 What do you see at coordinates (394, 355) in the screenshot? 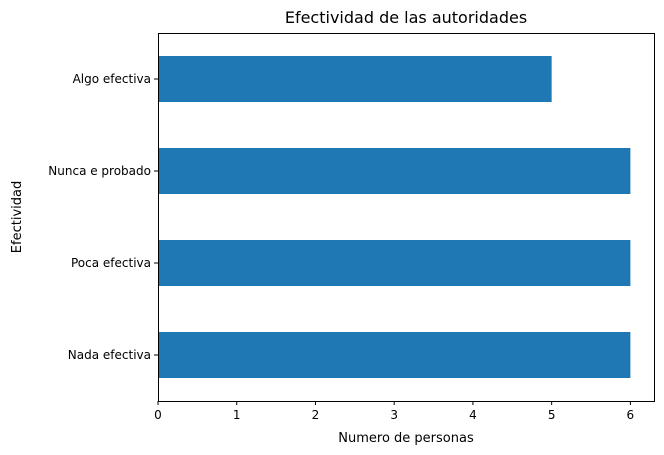
I see `bar-nada-efectiva` at bounding box center [394, 355].